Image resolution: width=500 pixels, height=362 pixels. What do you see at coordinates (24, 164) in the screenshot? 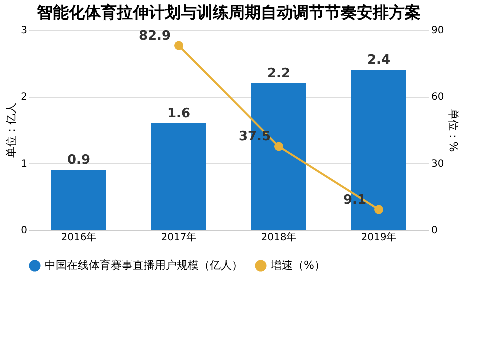
I see `y-tick-label: 1` at bounding box center [24, 164].